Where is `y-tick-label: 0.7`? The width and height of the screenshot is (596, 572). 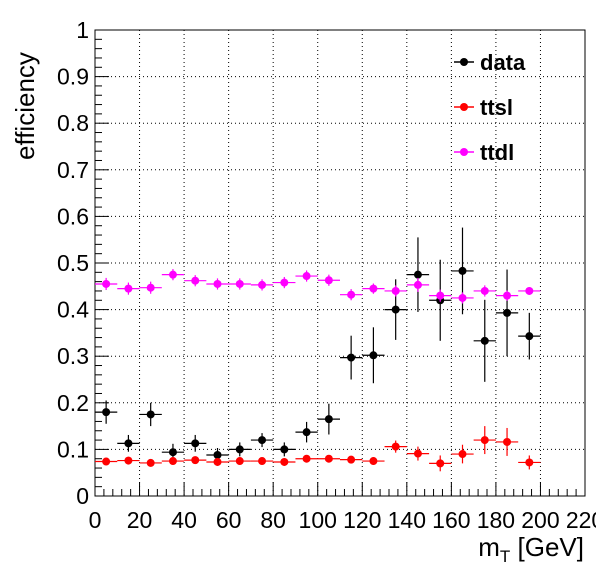 y-tick-label: 0.7 is located at coordinates (73, 170).